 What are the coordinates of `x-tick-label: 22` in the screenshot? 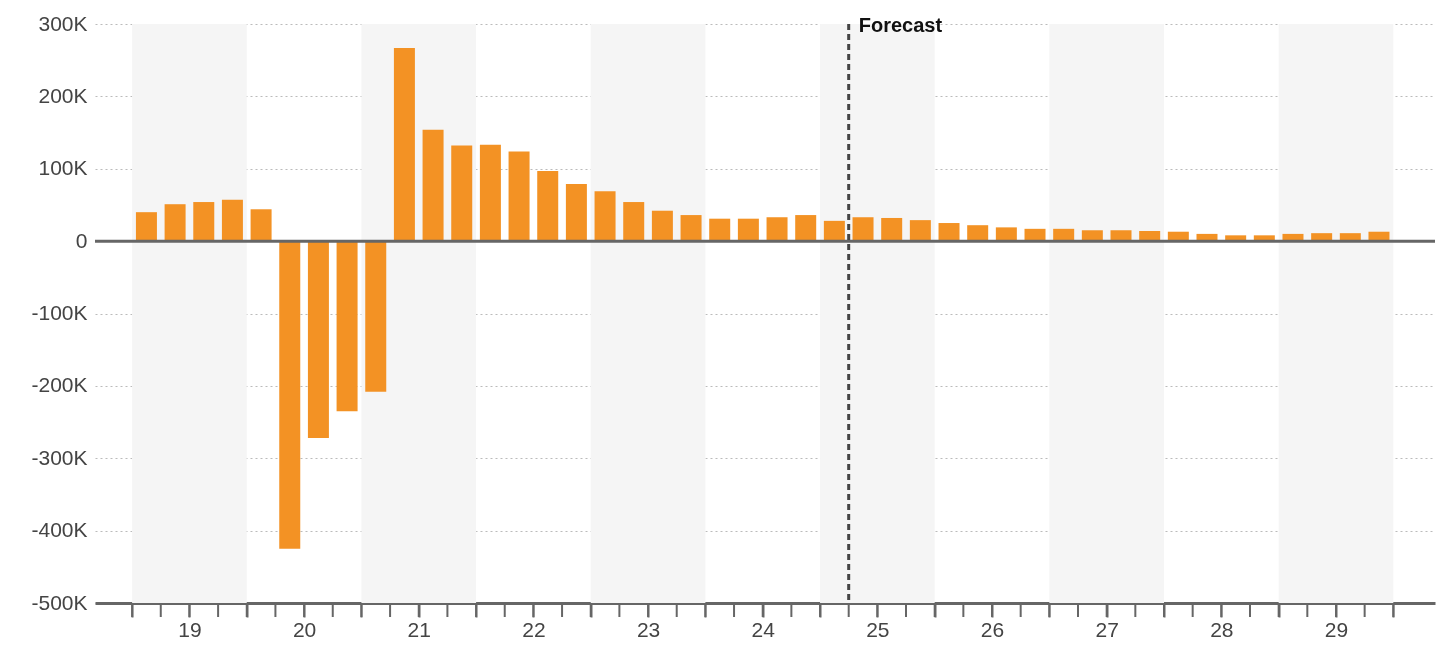 It's located at (534, 629).